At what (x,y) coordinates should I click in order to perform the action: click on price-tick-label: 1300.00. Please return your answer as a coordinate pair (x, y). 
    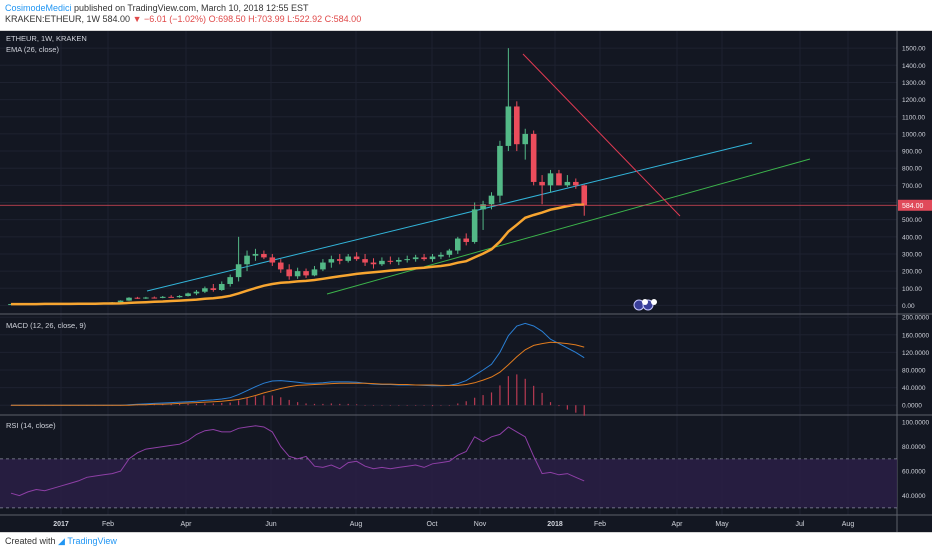
    Looking at the image, I should click on (914, 83).